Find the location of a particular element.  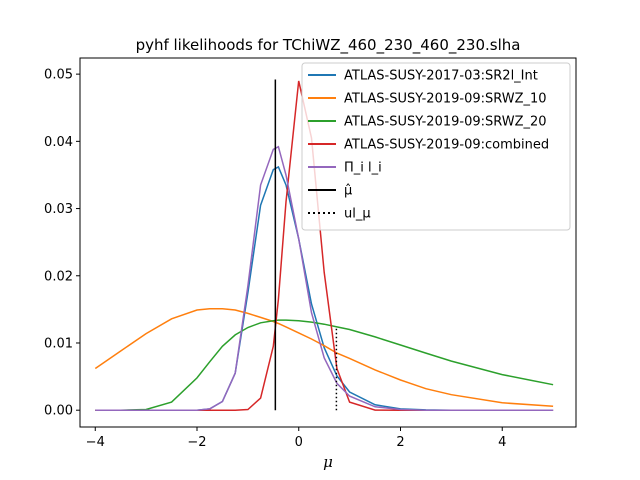

x-tick-label: 2 is located at coordinates (400, 442).